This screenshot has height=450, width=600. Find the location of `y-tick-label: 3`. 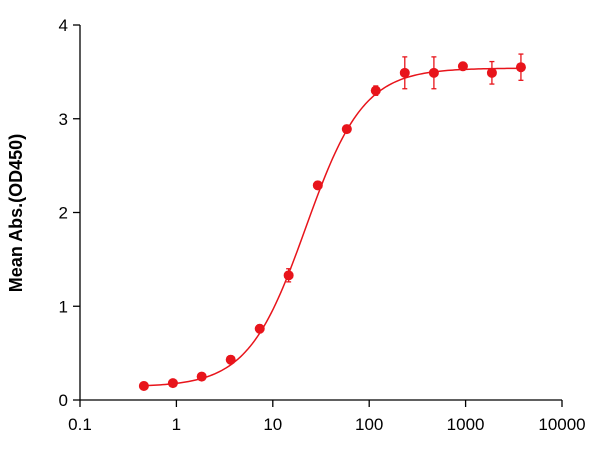

y-tick-label: 3 is located at coordinates (63, 119).